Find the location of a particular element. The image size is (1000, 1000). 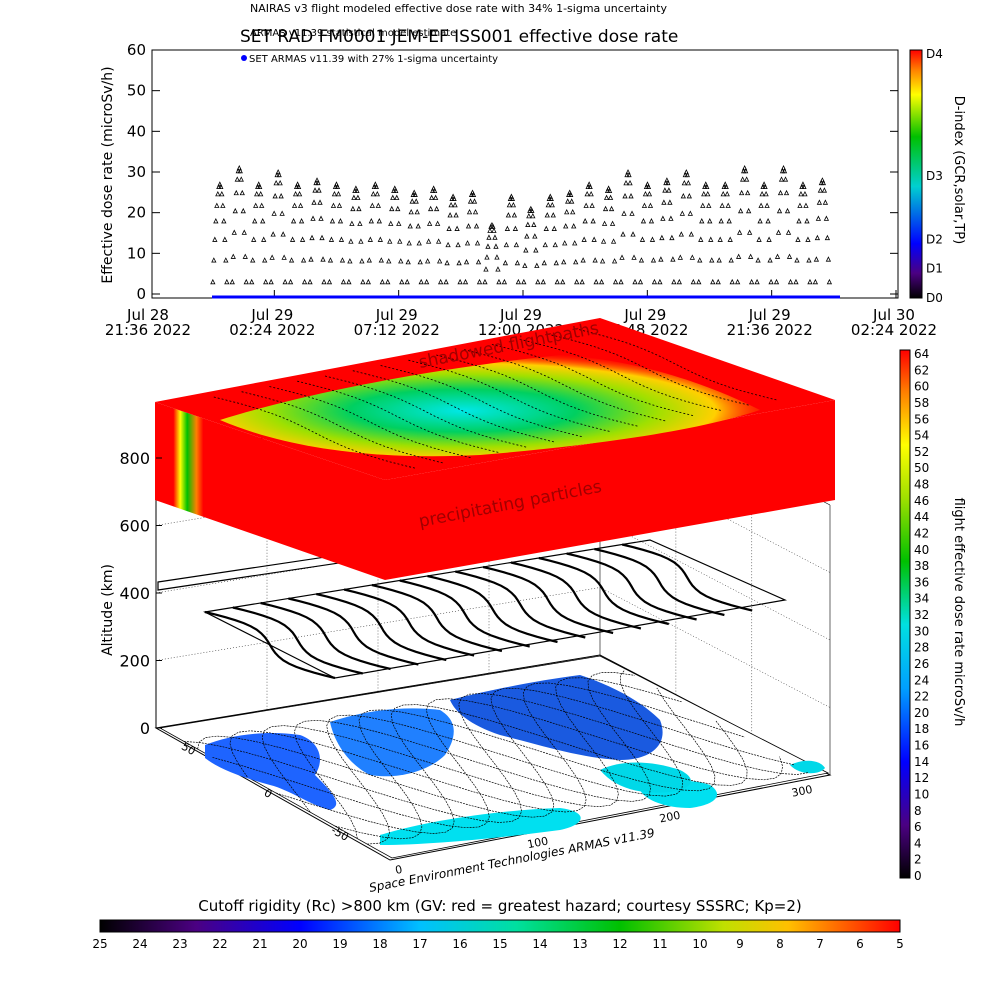

rigidity-tick-label: 22 is located at coordinates (219, 944).